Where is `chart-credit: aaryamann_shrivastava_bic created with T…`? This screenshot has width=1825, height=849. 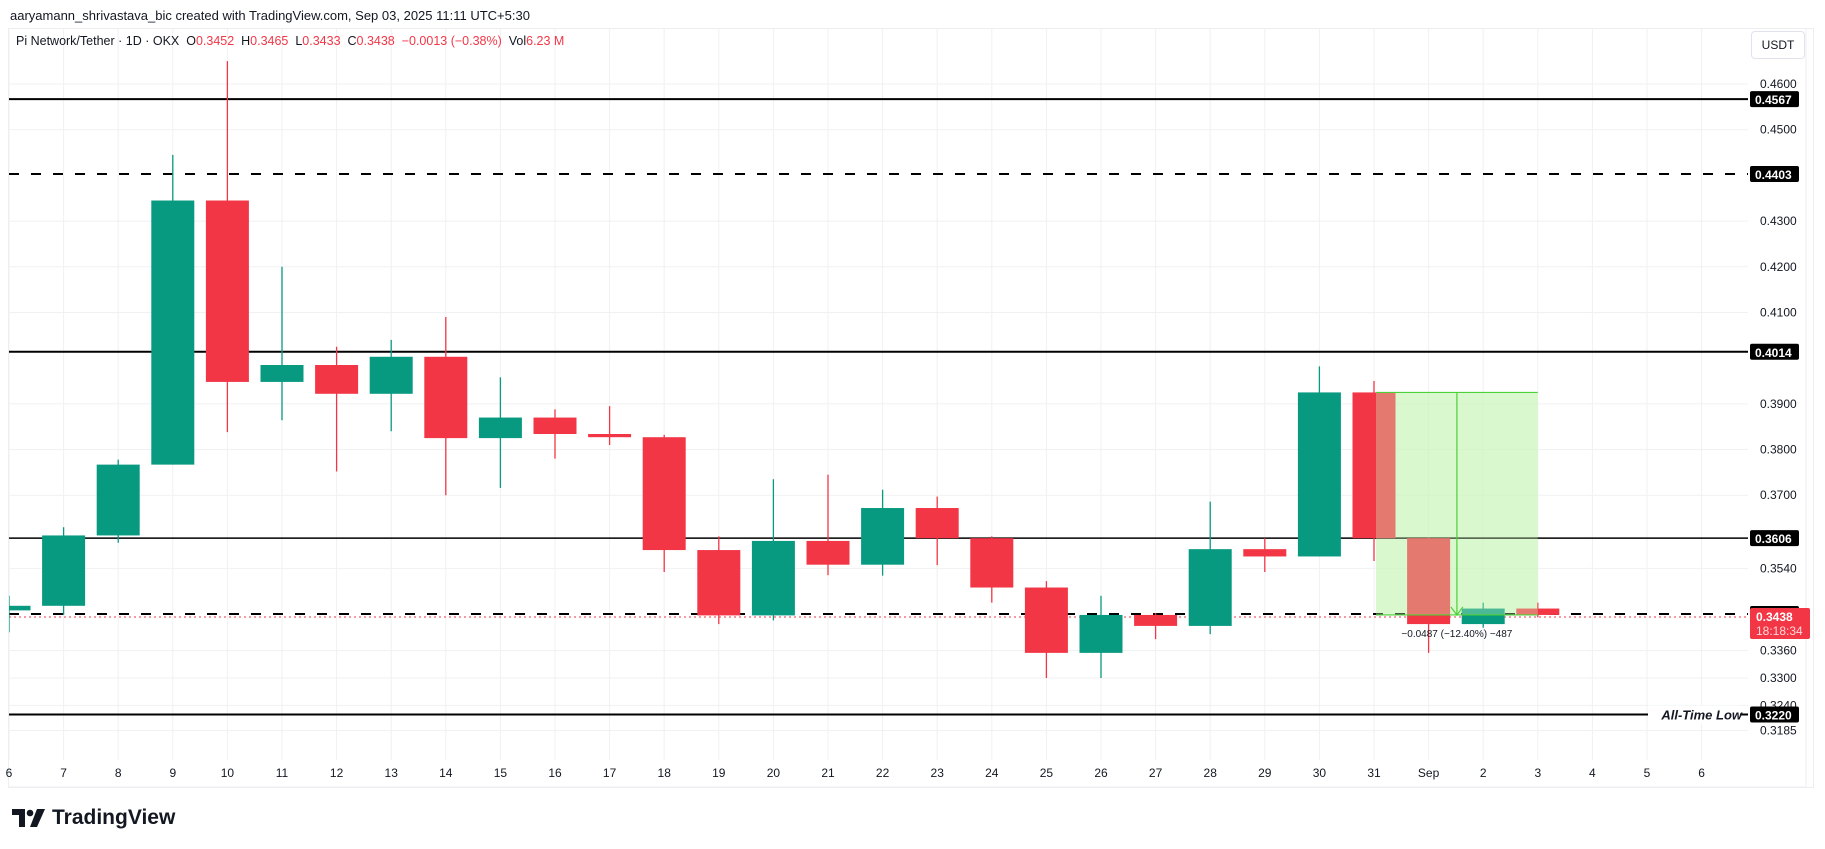
chart-credit: aaryamann_shrivastava_bic created with T… is located at coordinates (270, 15).